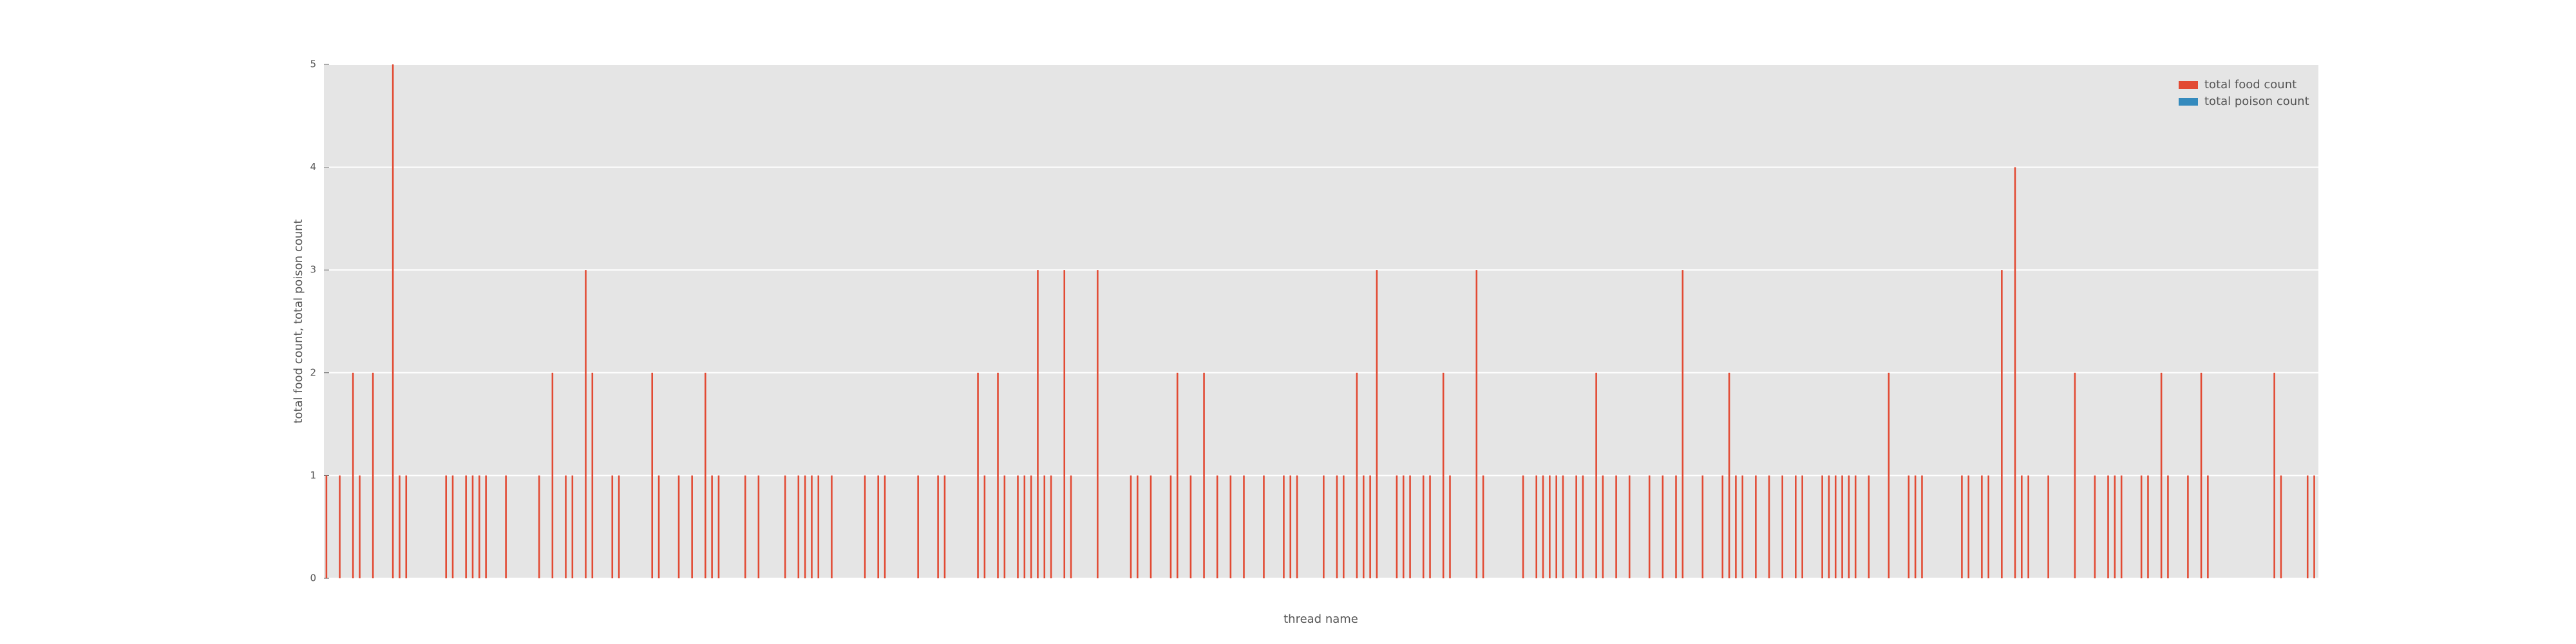  What do you see at coordinates (313, 475) in the screenshot?
I see `y-tick-label: 1` at bounding box center [313, 475].